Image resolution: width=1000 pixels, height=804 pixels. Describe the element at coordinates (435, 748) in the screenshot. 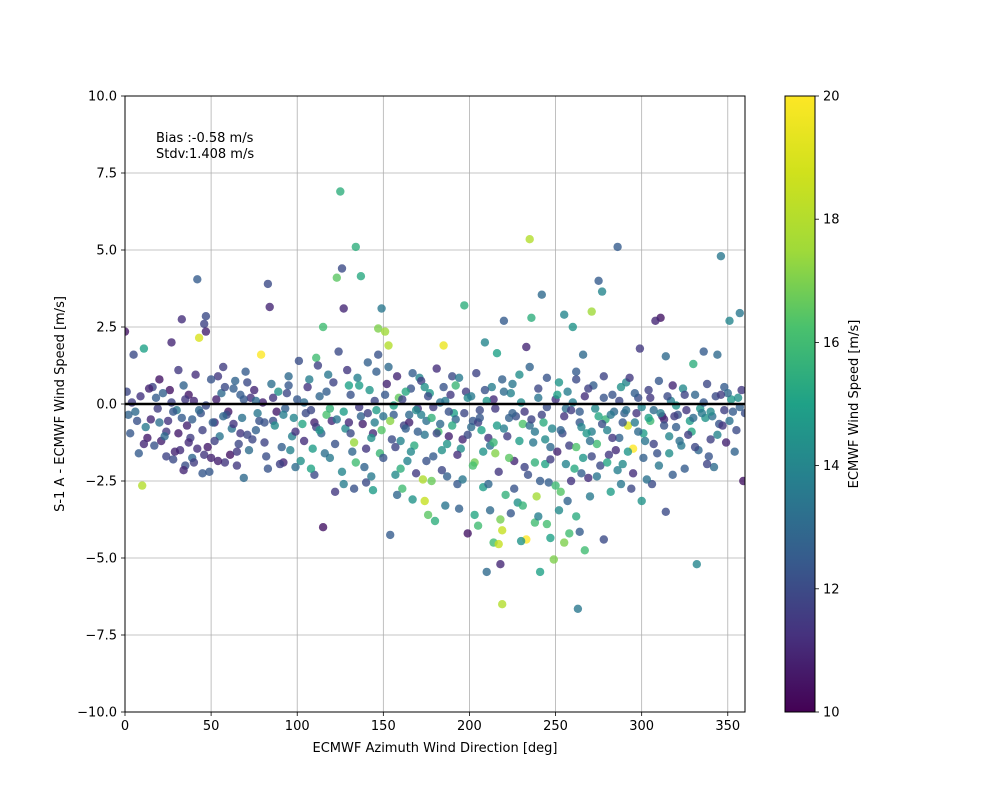

I see `x-axis-label: ECMWF Azimuth Wind Direction [deg]` at that location.